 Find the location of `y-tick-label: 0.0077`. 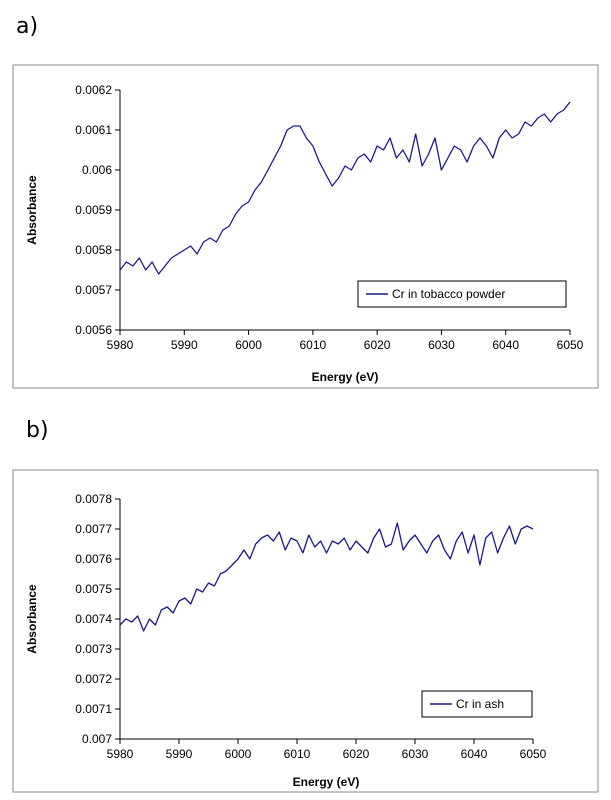

y-tick-label: 0.0077 is located at coordinates (93, 529).